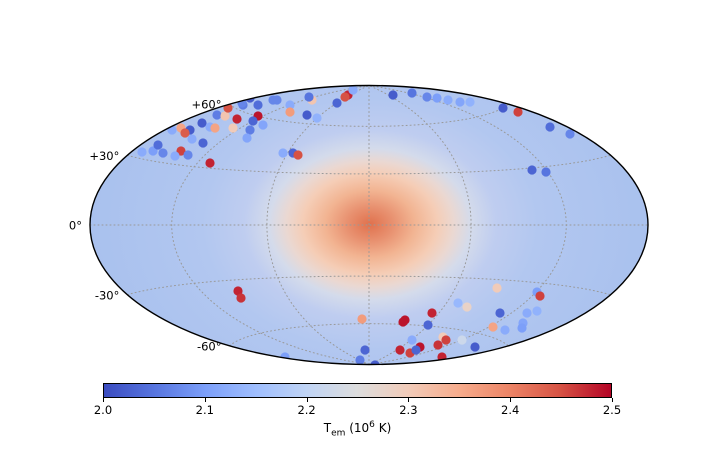  What do you see at coordinates (338, 433) in the screenshot?
I see `colorbar-label-sub: em` at bounding box center [338, 433].